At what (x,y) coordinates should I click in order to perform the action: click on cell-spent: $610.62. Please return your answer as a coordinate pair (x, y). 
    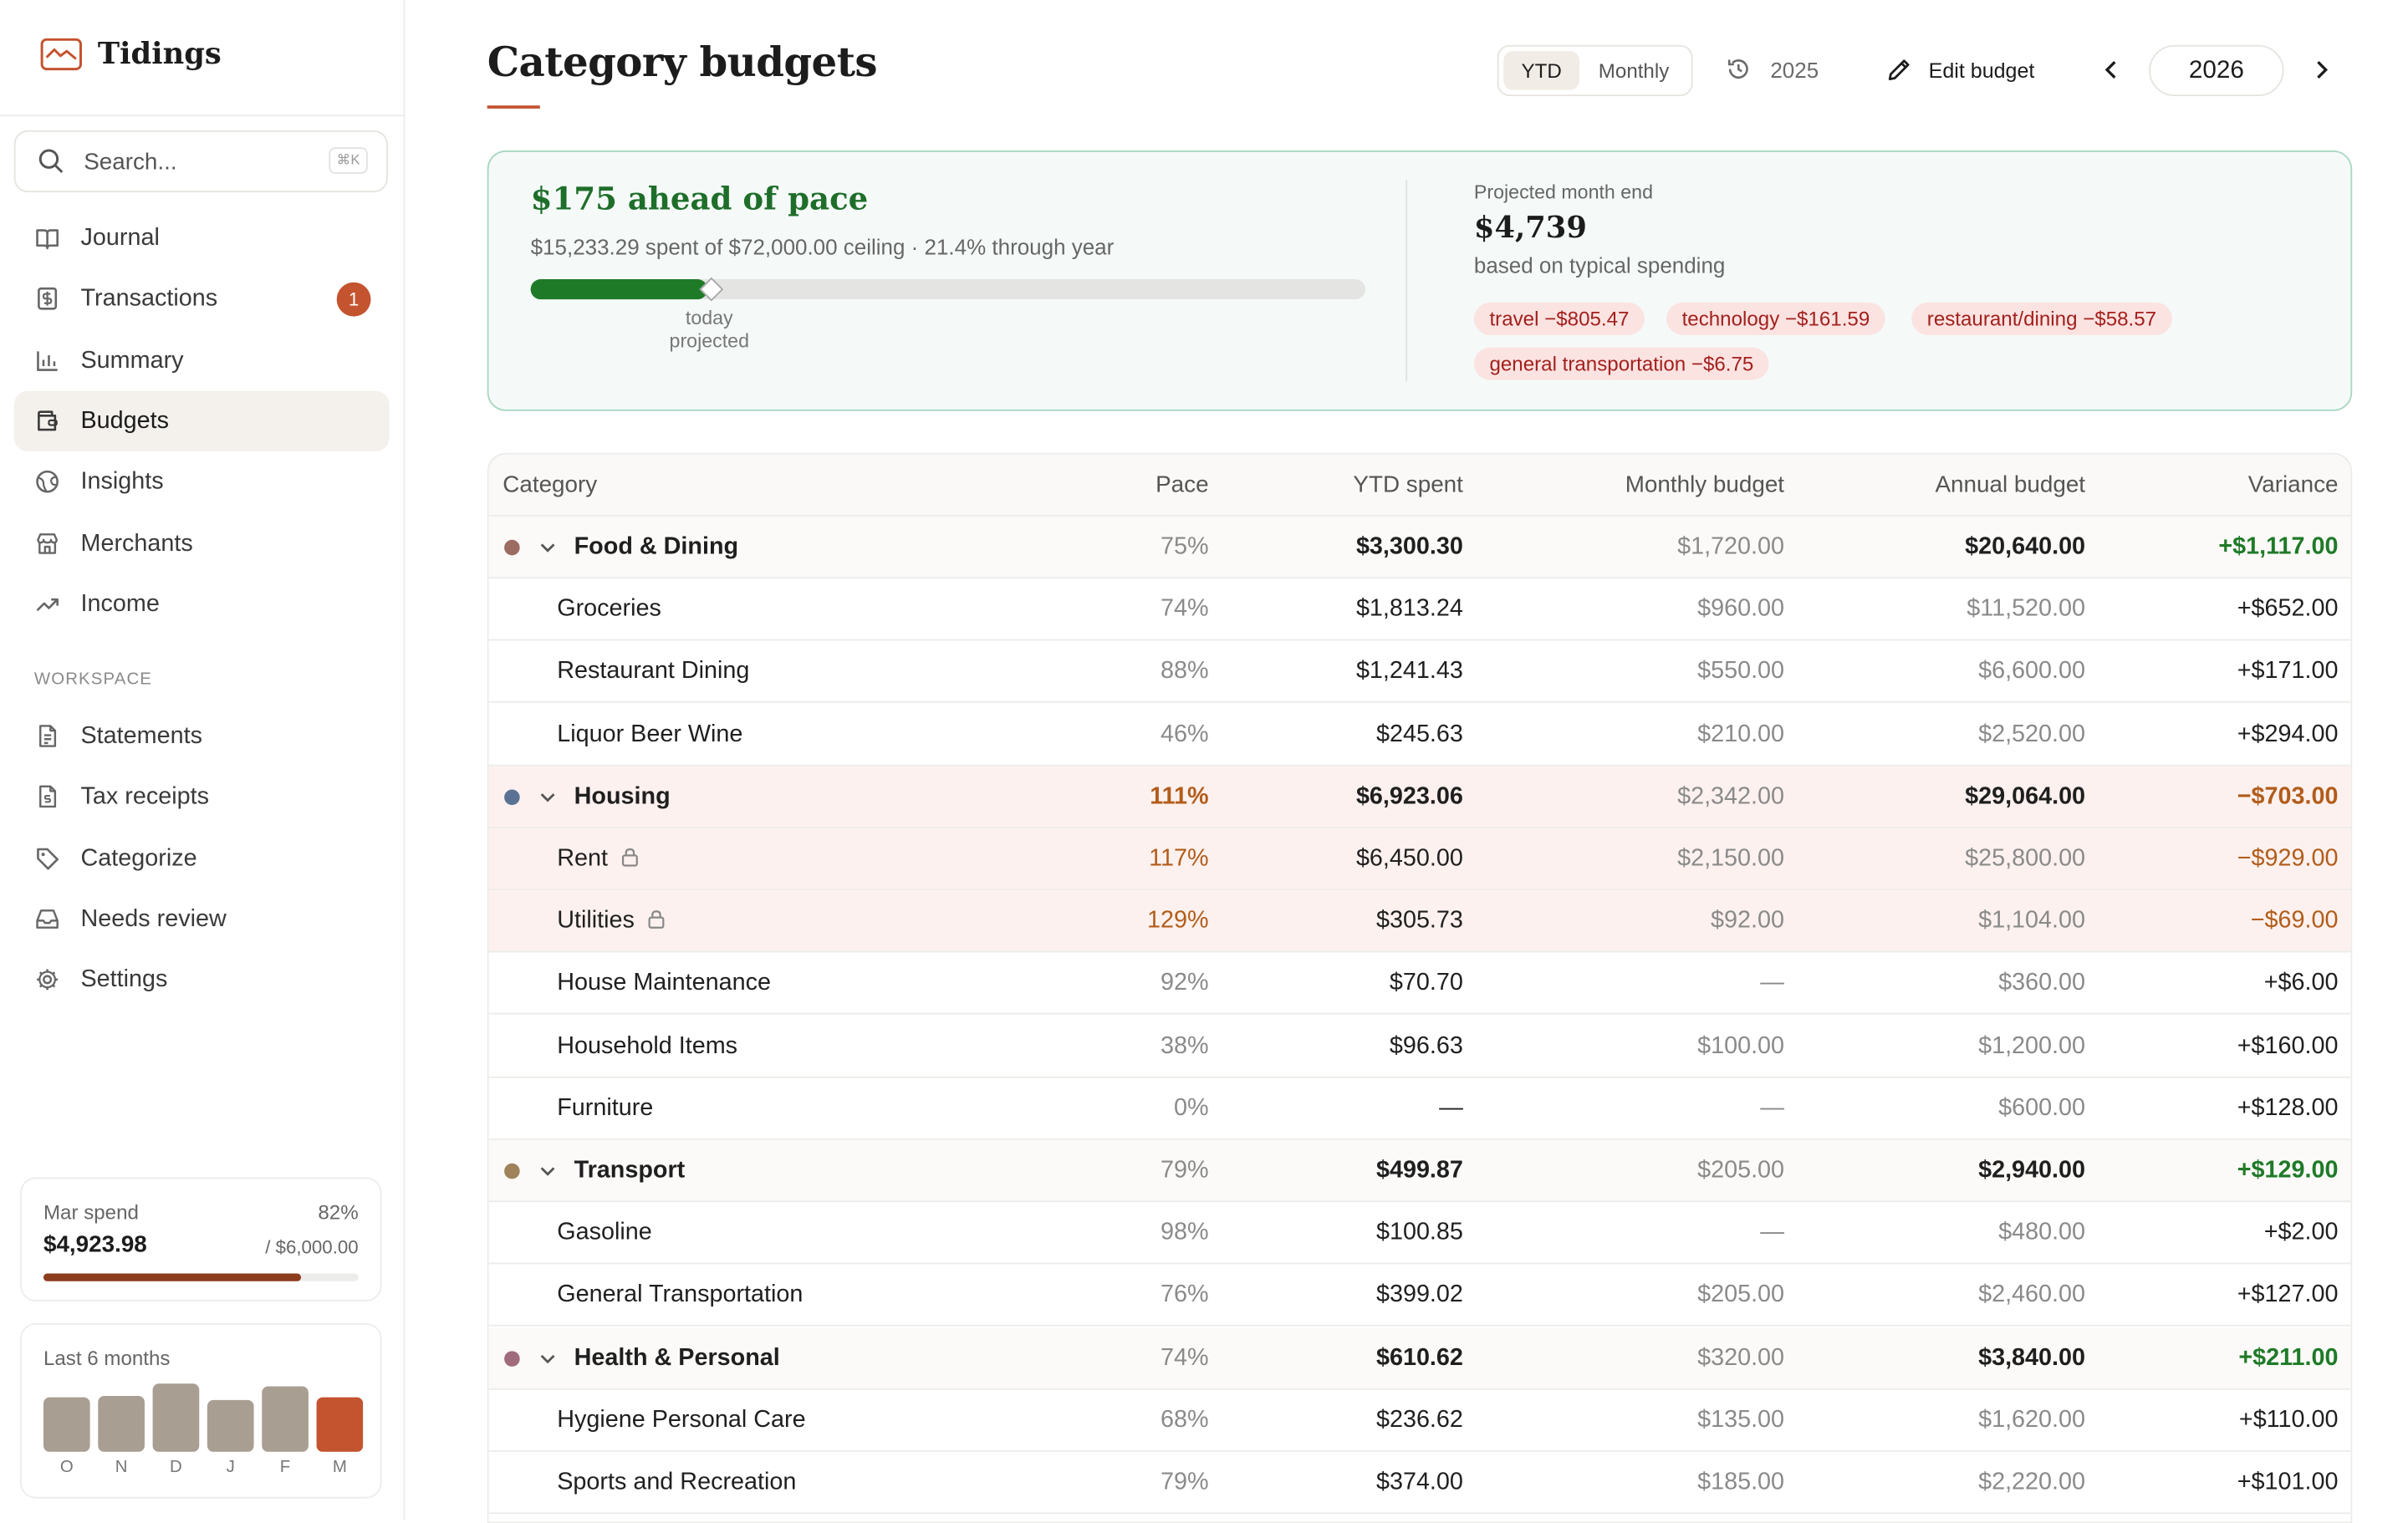
    Looking at the image, I should click on (1419, 1358).